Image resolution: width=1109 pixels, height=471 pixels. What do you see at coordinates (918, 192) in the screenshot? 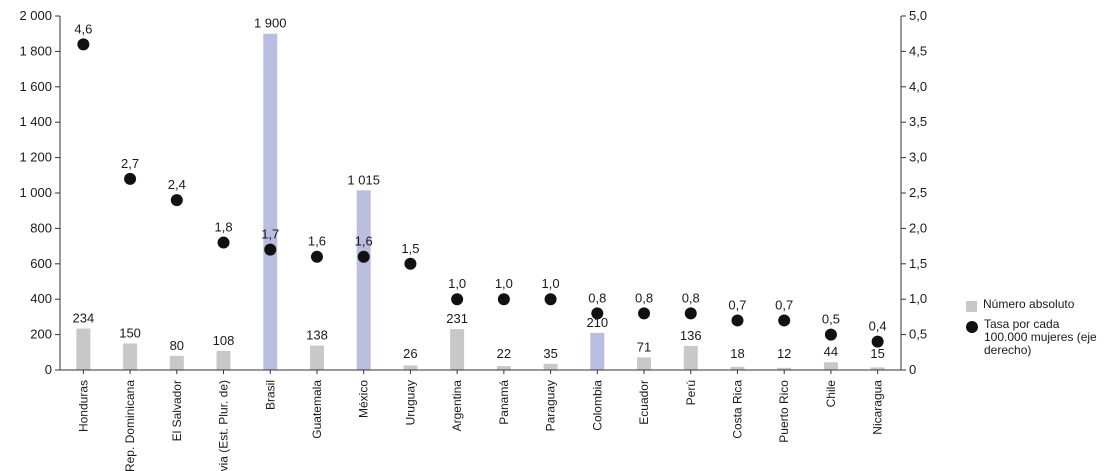
I see `right-tick-label: 2,5` at bounding box center [918, 192].